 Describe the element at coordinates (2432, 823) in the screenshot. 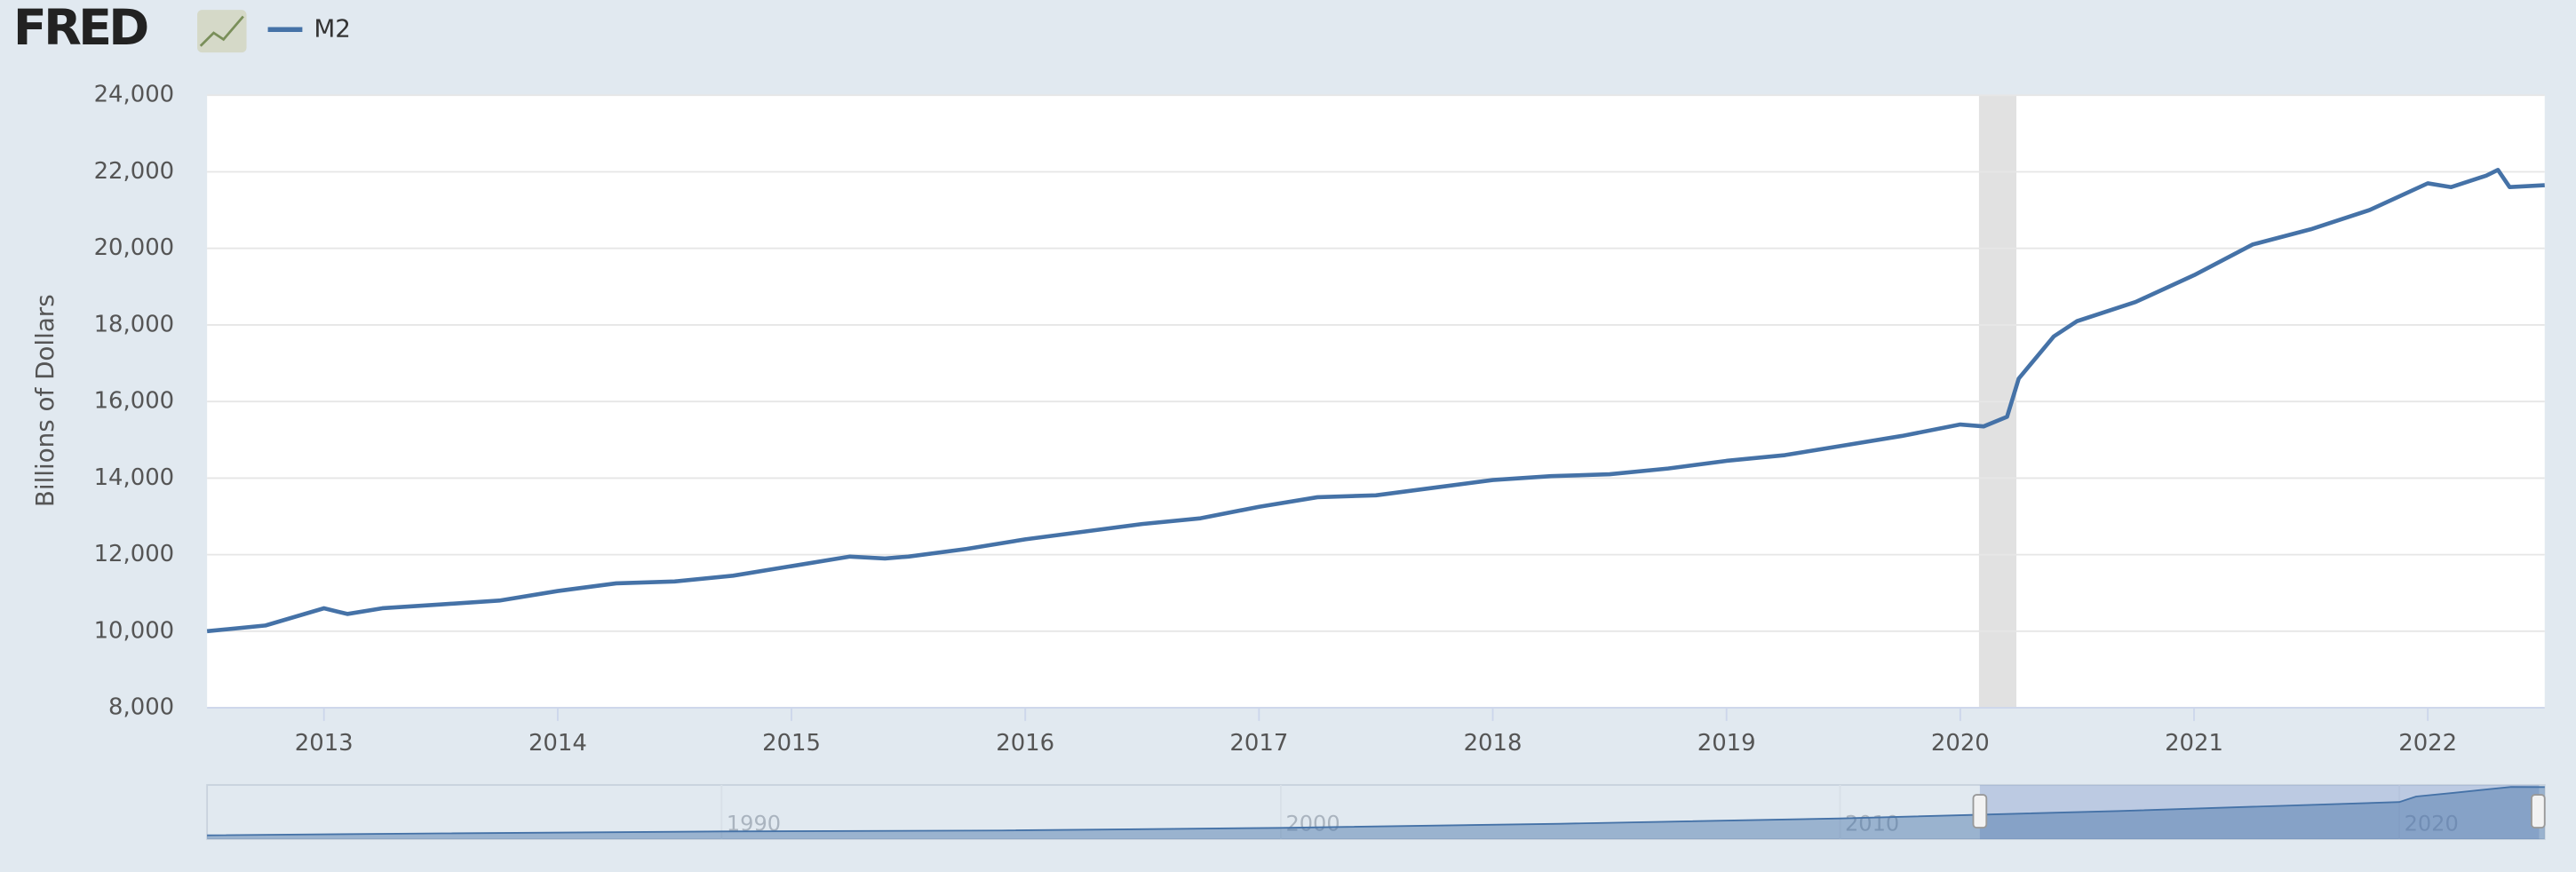

I see `navigator-tick-label: 2020` at that location.